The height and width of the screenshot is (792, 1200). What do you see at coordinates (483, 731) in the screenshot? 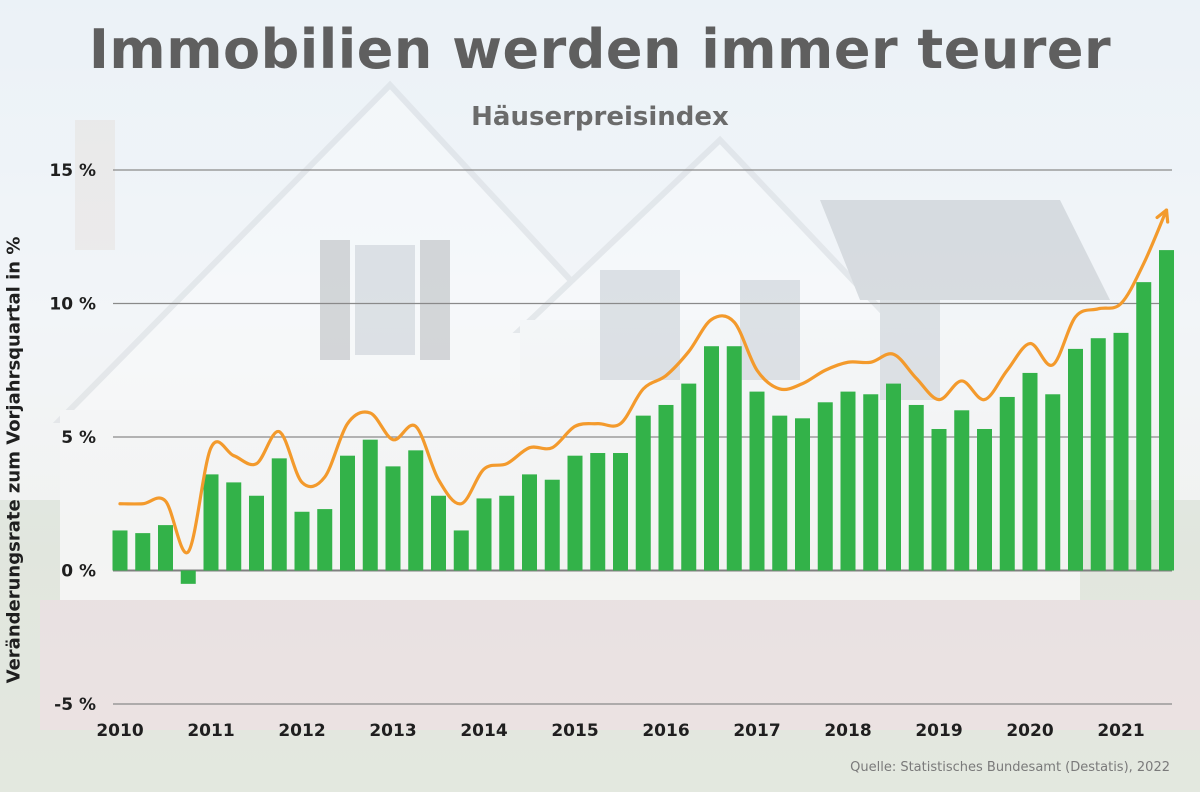
I see `x-tick-label: 2014` at bounding box center [483, 731].